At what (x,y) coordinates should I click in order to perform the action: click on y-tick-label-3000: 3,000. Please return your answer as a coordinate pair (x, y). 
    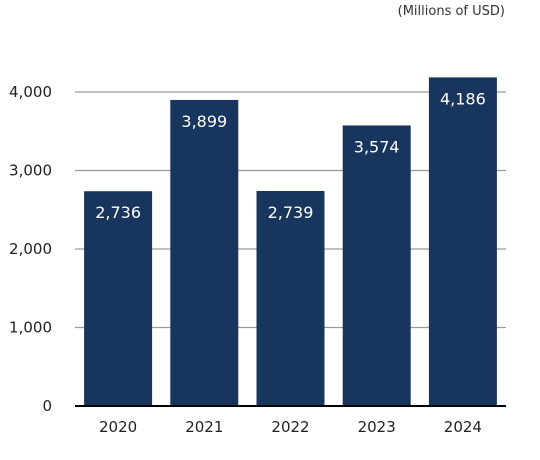
    Looking at the image, I should click on (30, 171).